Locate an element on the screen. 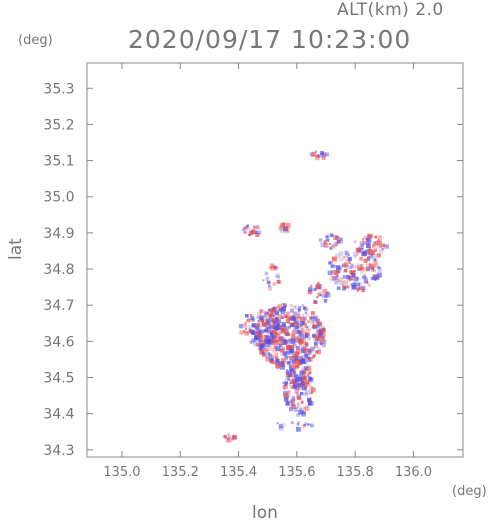 The width and height of the screenshot is (491, 523). y-tick-label: 34.9 is located at coordinates (58, 234).